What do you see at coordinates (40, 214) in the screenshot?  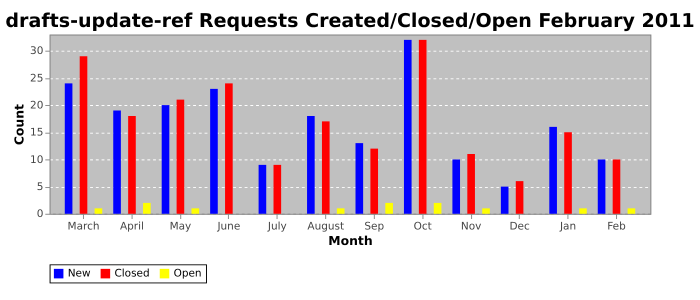 I see `y-tick-label: 0` at bounding box center [40, 214].